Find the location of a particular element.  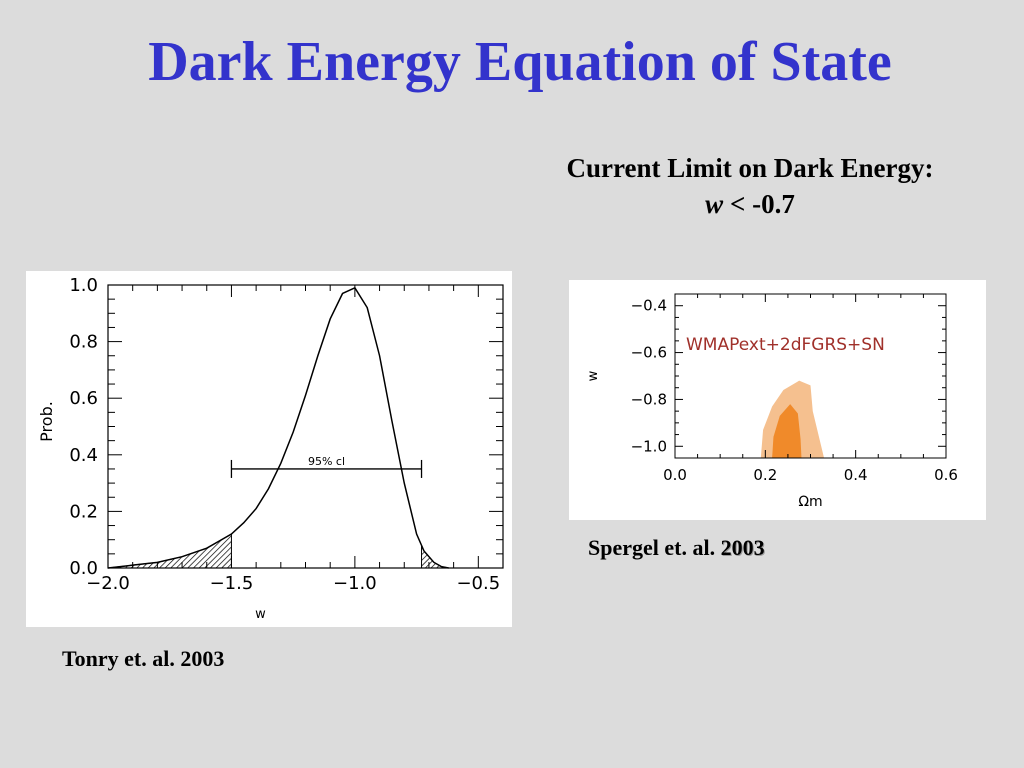

x-tick-label: −2.0 is located at coordinates (108, 583).